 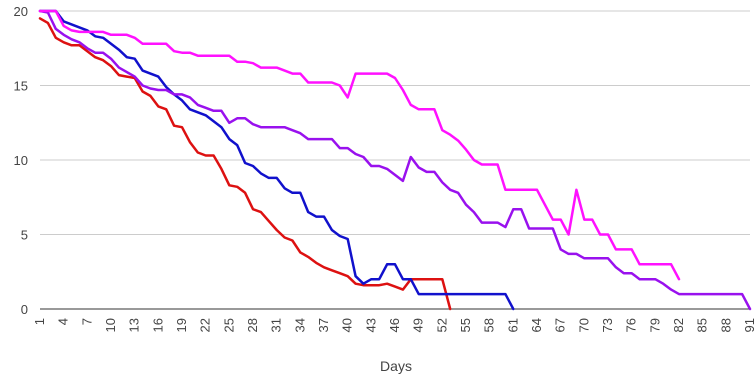 What do you see at coordinates (21, 86) in the screenshot?
I see `y-tick-label: 15` at bounding box center [21, 86].